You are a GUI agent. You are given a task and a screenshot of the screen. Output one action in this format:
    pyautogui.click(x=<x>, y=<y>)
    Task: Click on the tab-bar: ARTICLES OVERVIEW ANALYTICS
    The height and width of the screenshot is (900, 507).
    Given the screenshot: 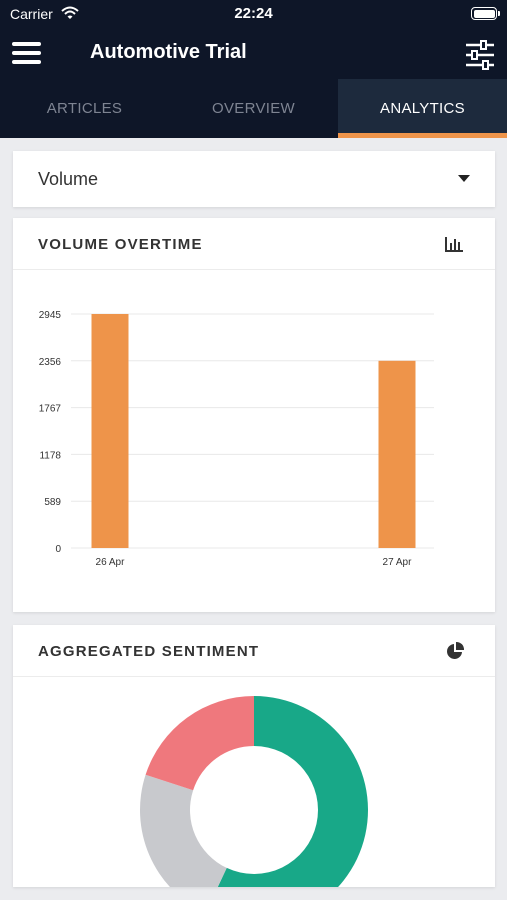 What is the action you would take?
    pyautogui.click(x=253, y=108)
    